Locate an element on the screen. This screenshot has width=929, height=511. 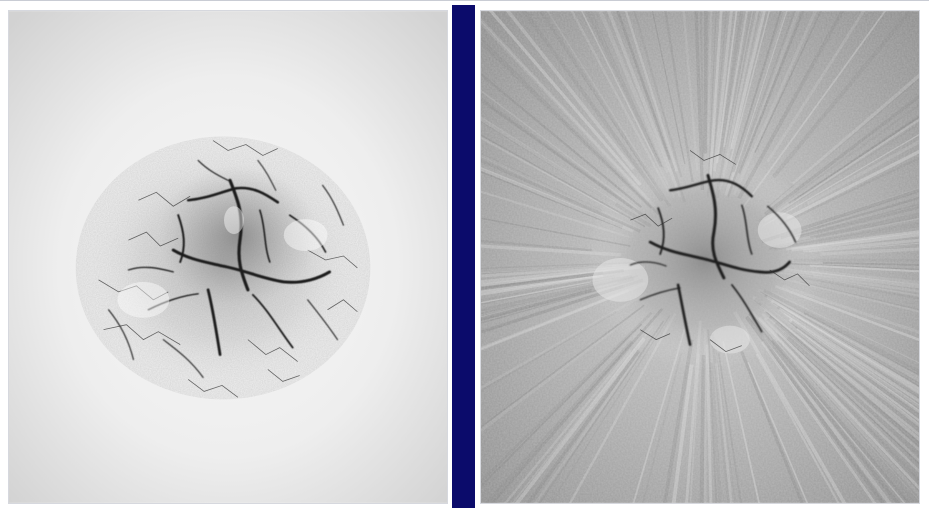
left-network is located at coordinates (226, 268).